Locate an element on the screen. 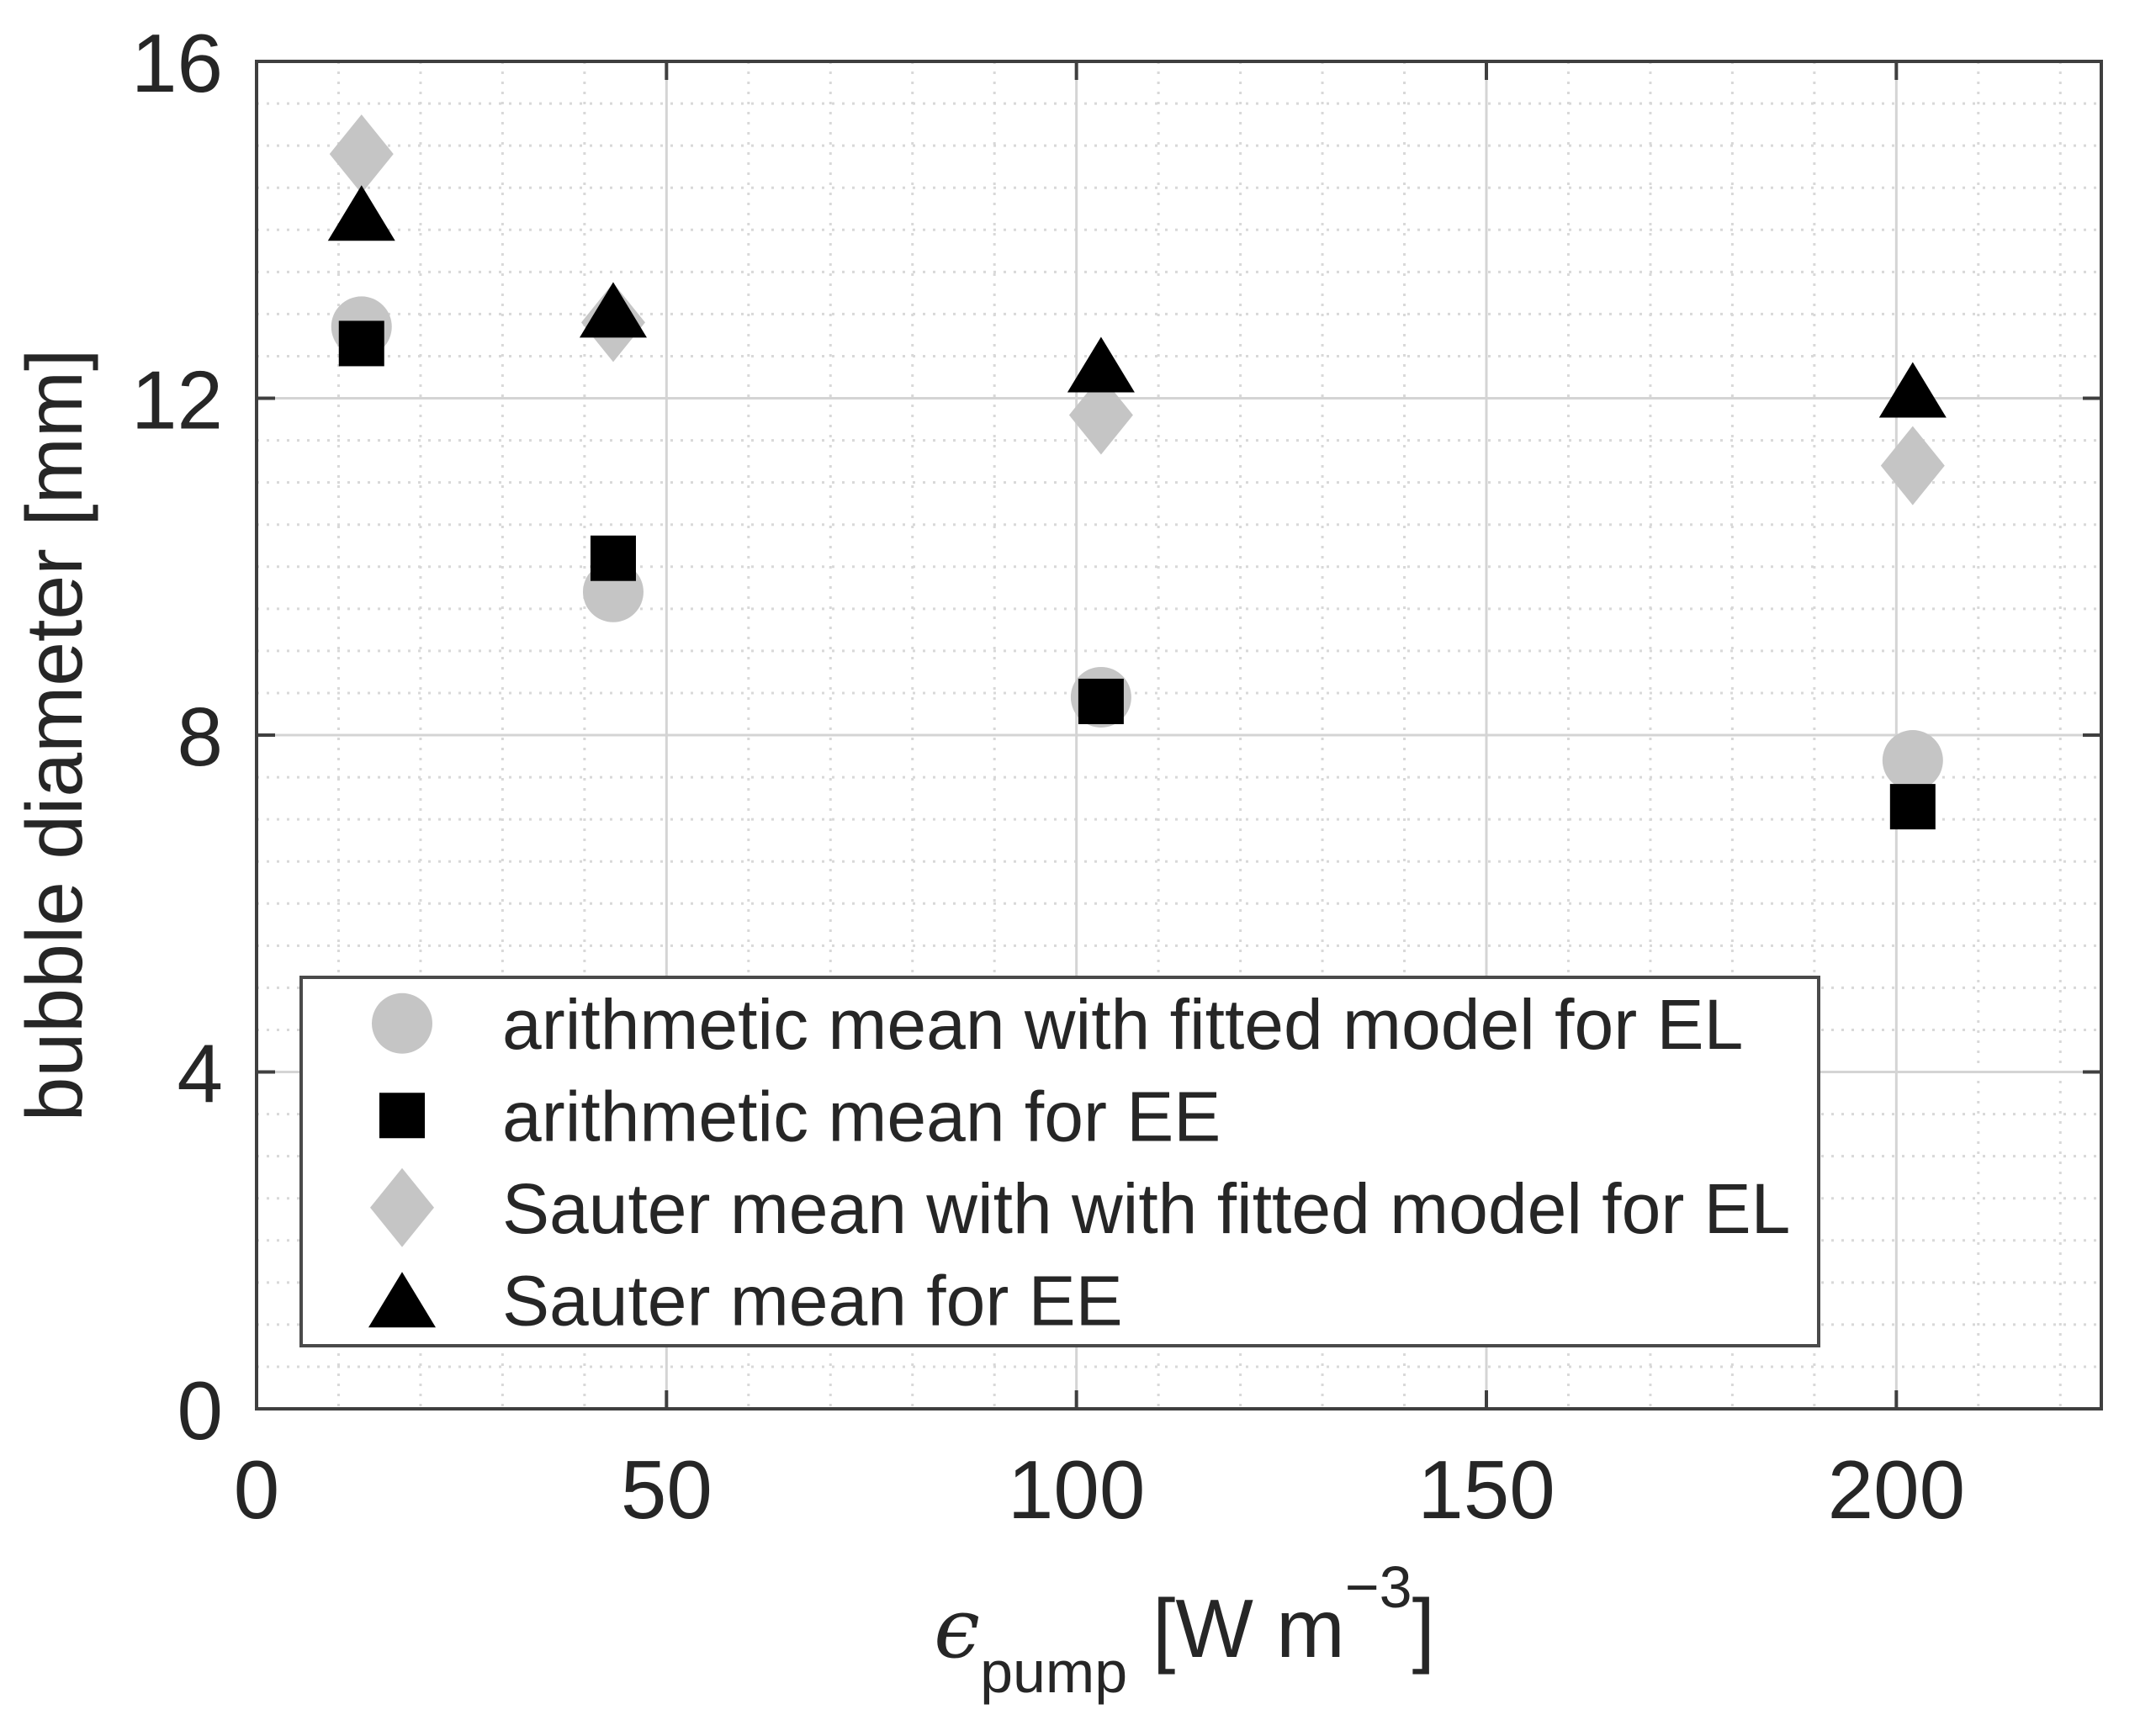 The width and height of the screenshot is (2140, 1736). legend-row: Sauter mean for EE is located at coordinates (745, 1300).